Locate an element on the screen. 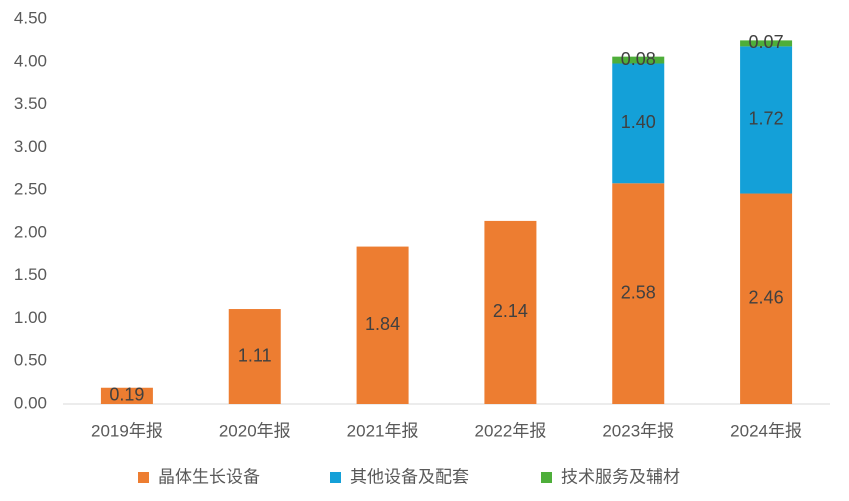  value-label: 1.72 is located at coordinates (766, 119).